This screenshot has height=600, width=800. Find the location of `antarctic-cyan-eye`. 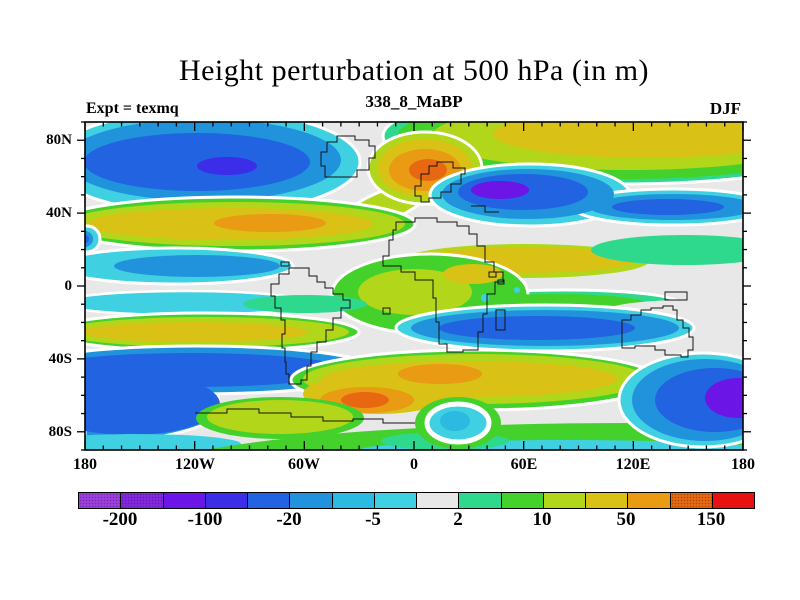

antarctic-cyan-eye is located at coordinates (458, 423).